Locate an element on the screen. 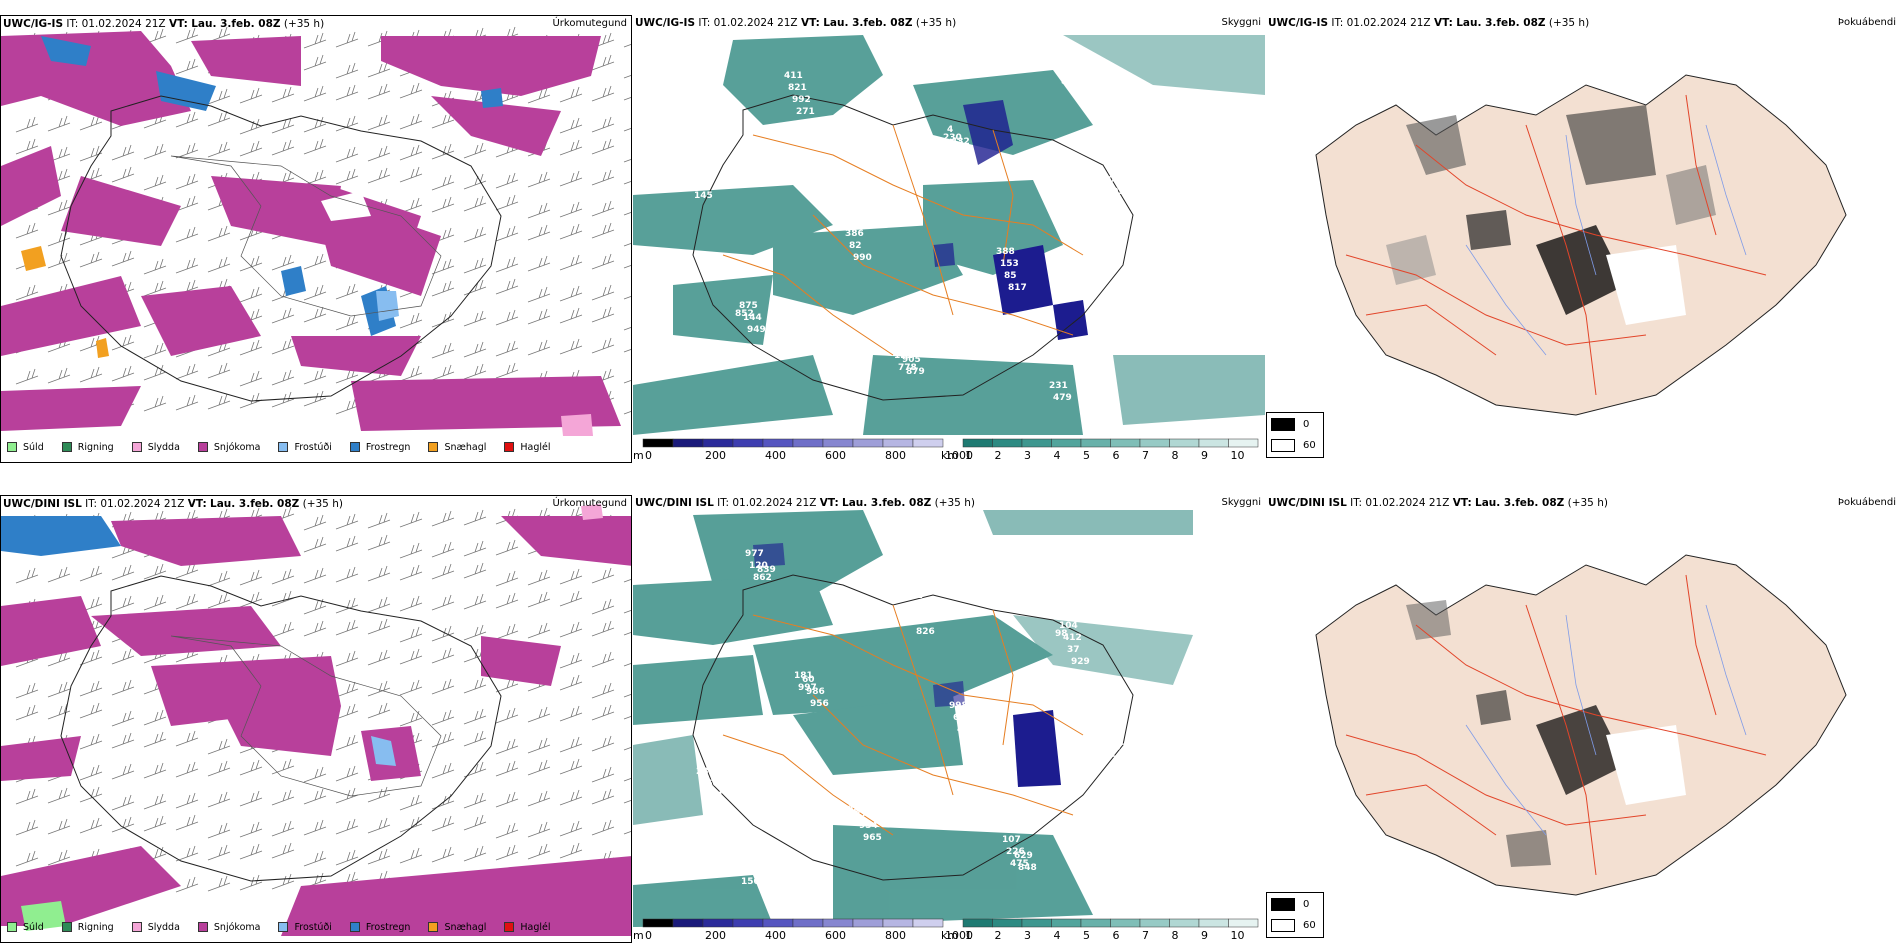 The image size is (1900, 950). station-value-label: 929 is located at coordinates (1080, 662).